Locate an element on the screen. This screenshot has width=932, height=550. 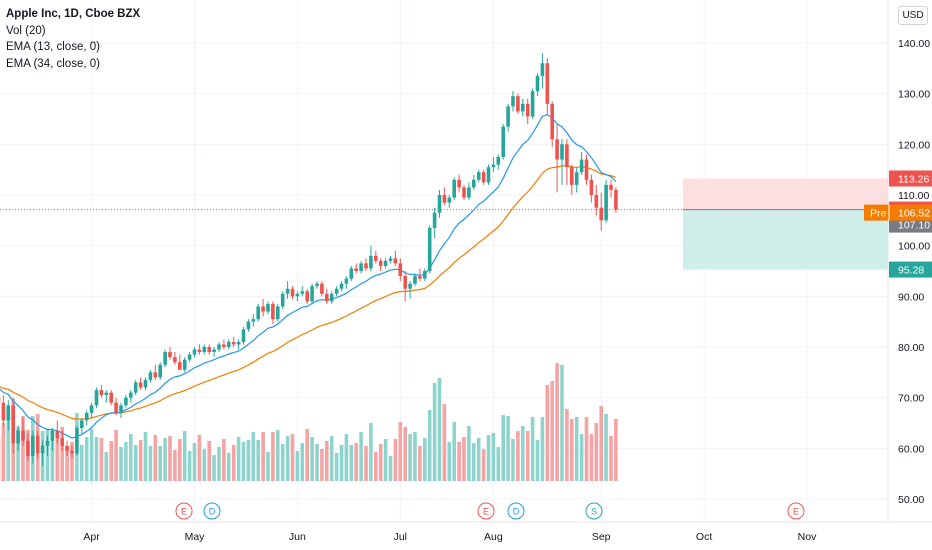
premarket-tag-text: Pre is located at coordinates (878, 214).